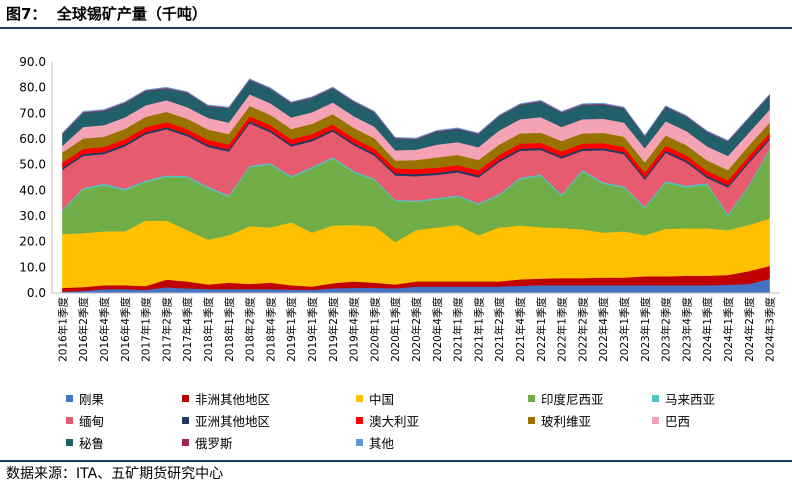 The image size is (792, 487). What do you see at coordinates (187, 329) in the screenshot?
I see `x-tick-label: 2017年4季度` at bounding box center [187, 329].